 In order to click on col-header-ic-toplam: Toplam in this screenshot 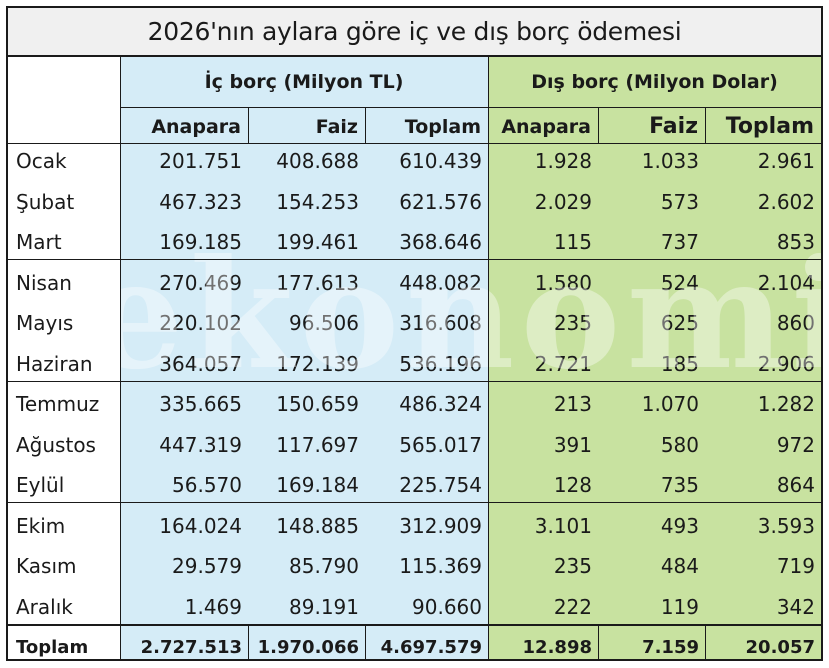, I will do `click(442, 127)`.